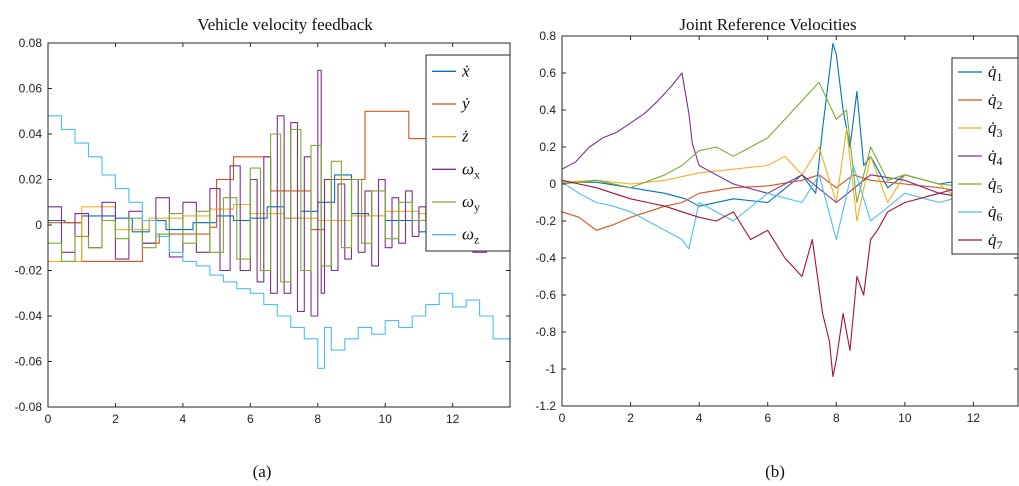  Describe the element at coordinates (31, 134) in the screenshot. I see `y-tick-label: 0.04` at that location.